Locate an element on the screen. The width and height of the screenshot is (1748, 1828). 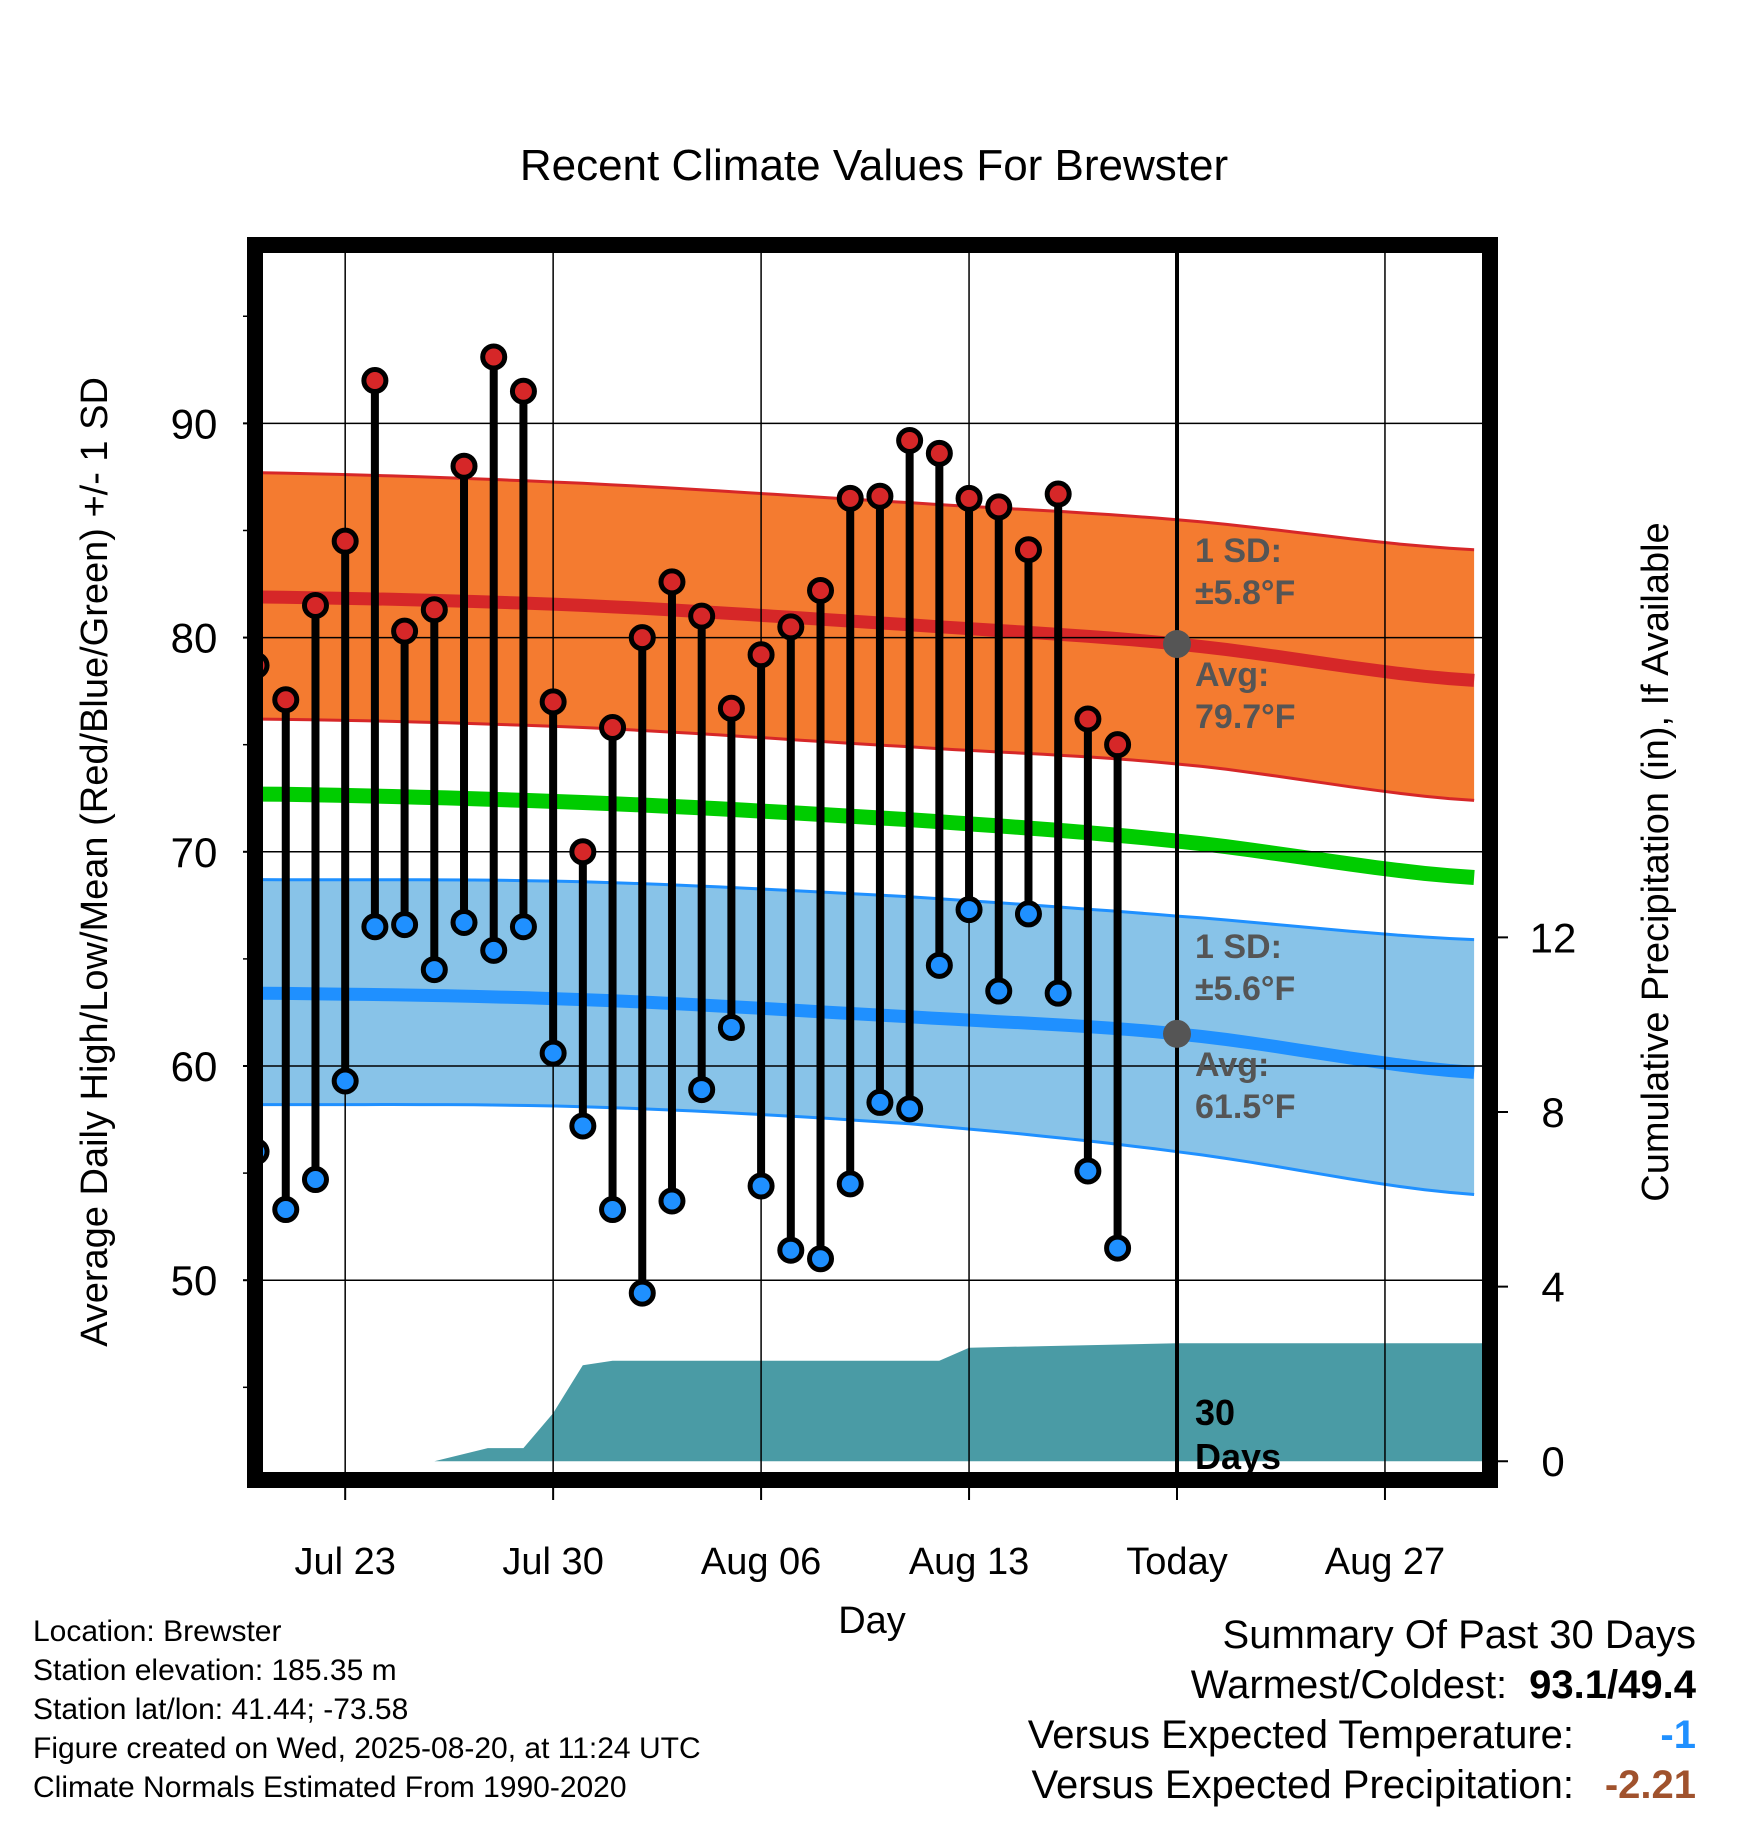
precip-label: Versus Expected Precipitation: is located at coordinates (1302, 1785).